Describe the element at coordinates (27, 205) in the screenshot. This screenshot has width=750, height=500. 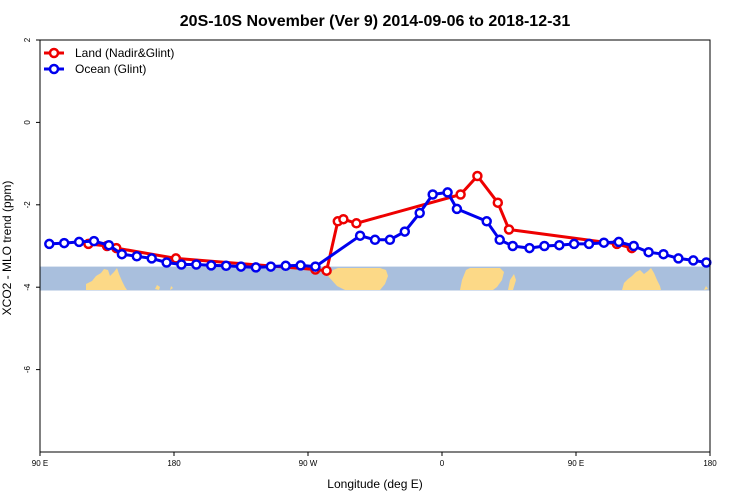
I see `y-tick-label: -2` at that location.